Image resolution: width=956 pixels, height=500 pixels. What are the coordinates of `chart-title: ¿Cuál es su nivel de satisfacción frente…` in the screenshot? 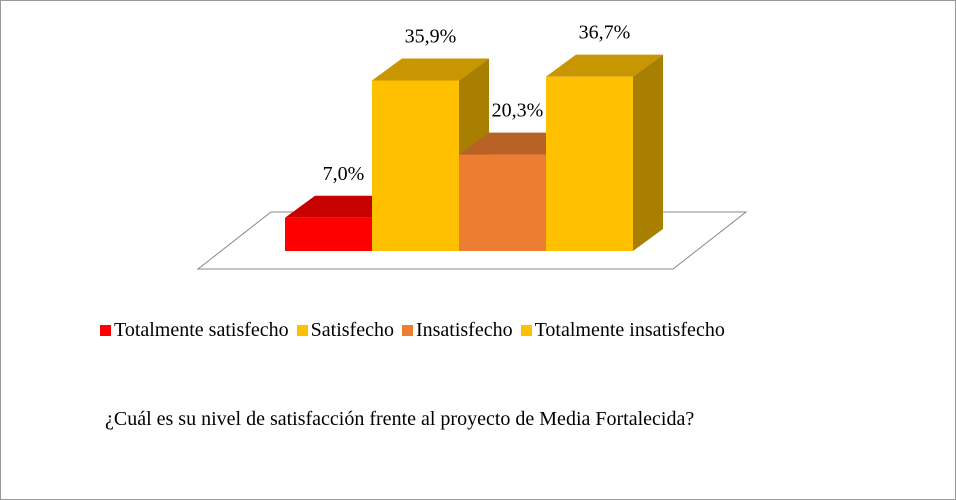 It's located at (400, 419).